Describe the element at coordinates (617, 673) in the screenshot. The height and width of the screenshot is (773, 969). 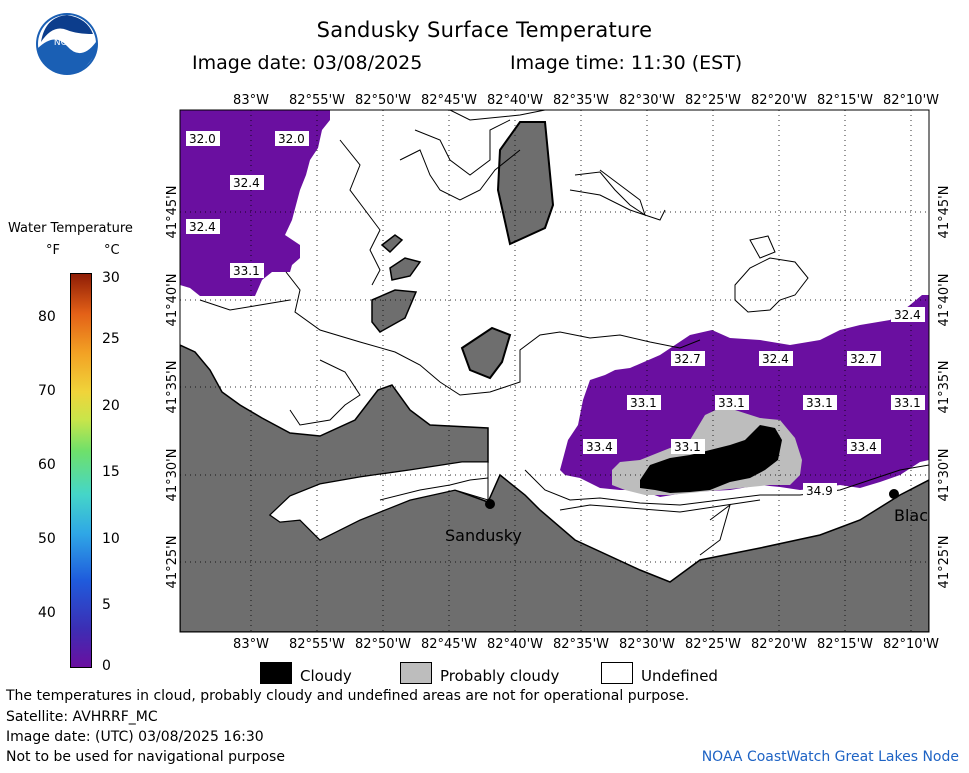
I see `legend-swatch-undefined` at that location.